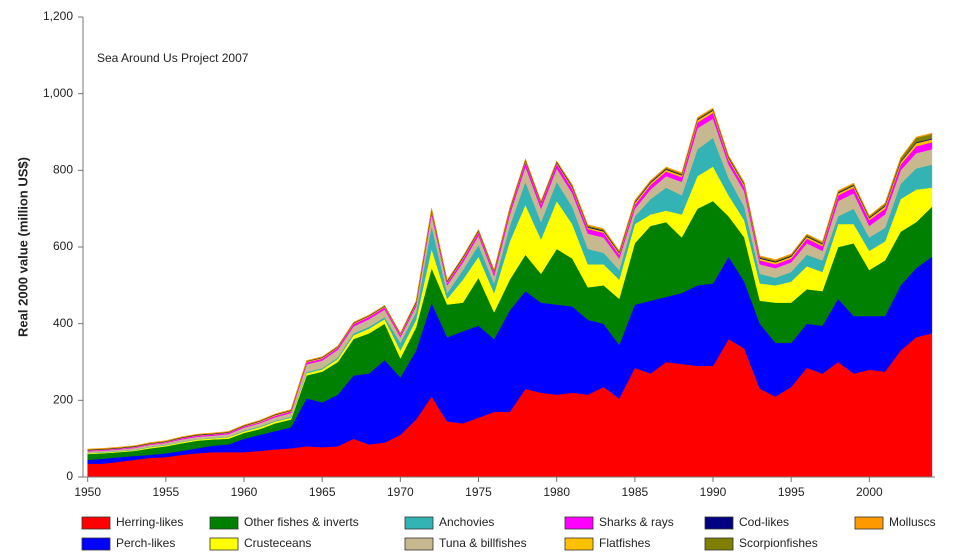 Image resolution: width=954 pixels, height=558 pixels. Describe the element at coordinates (63, 400) in the screenshot. I see `y-tick-label: 200` at that location.